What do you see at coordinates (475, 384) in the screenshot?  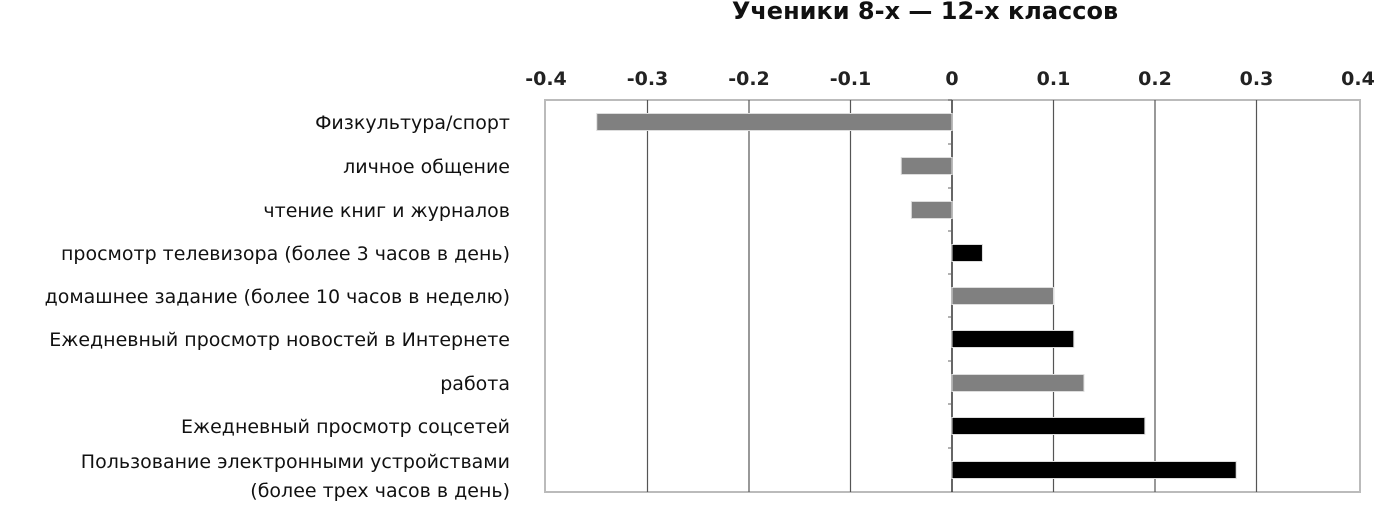 I see `category-label: работа` at bounding box center [475, 384].